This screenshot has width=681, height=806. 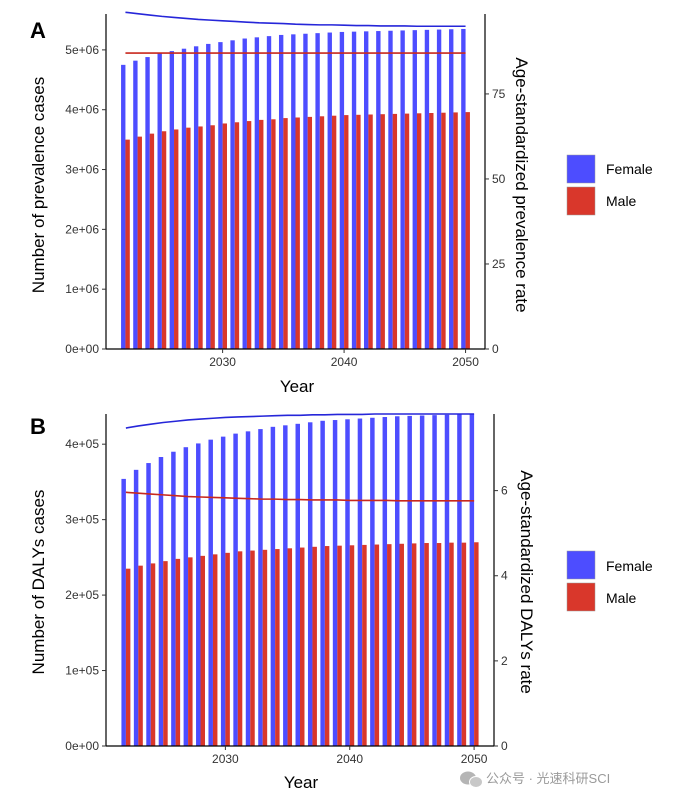 I want to click on y-tick-label: 3e+05, so click(x=82, y=520).